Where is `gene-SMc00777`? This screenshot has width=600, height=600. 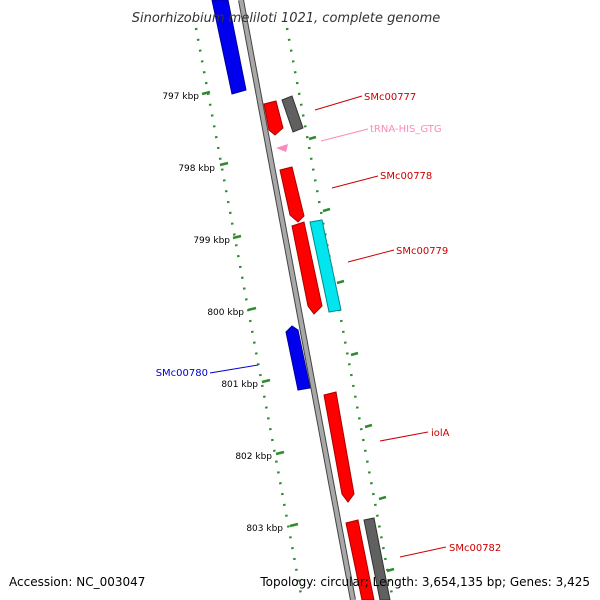 gene-SMc00777 is located at coordinates (273, 118).